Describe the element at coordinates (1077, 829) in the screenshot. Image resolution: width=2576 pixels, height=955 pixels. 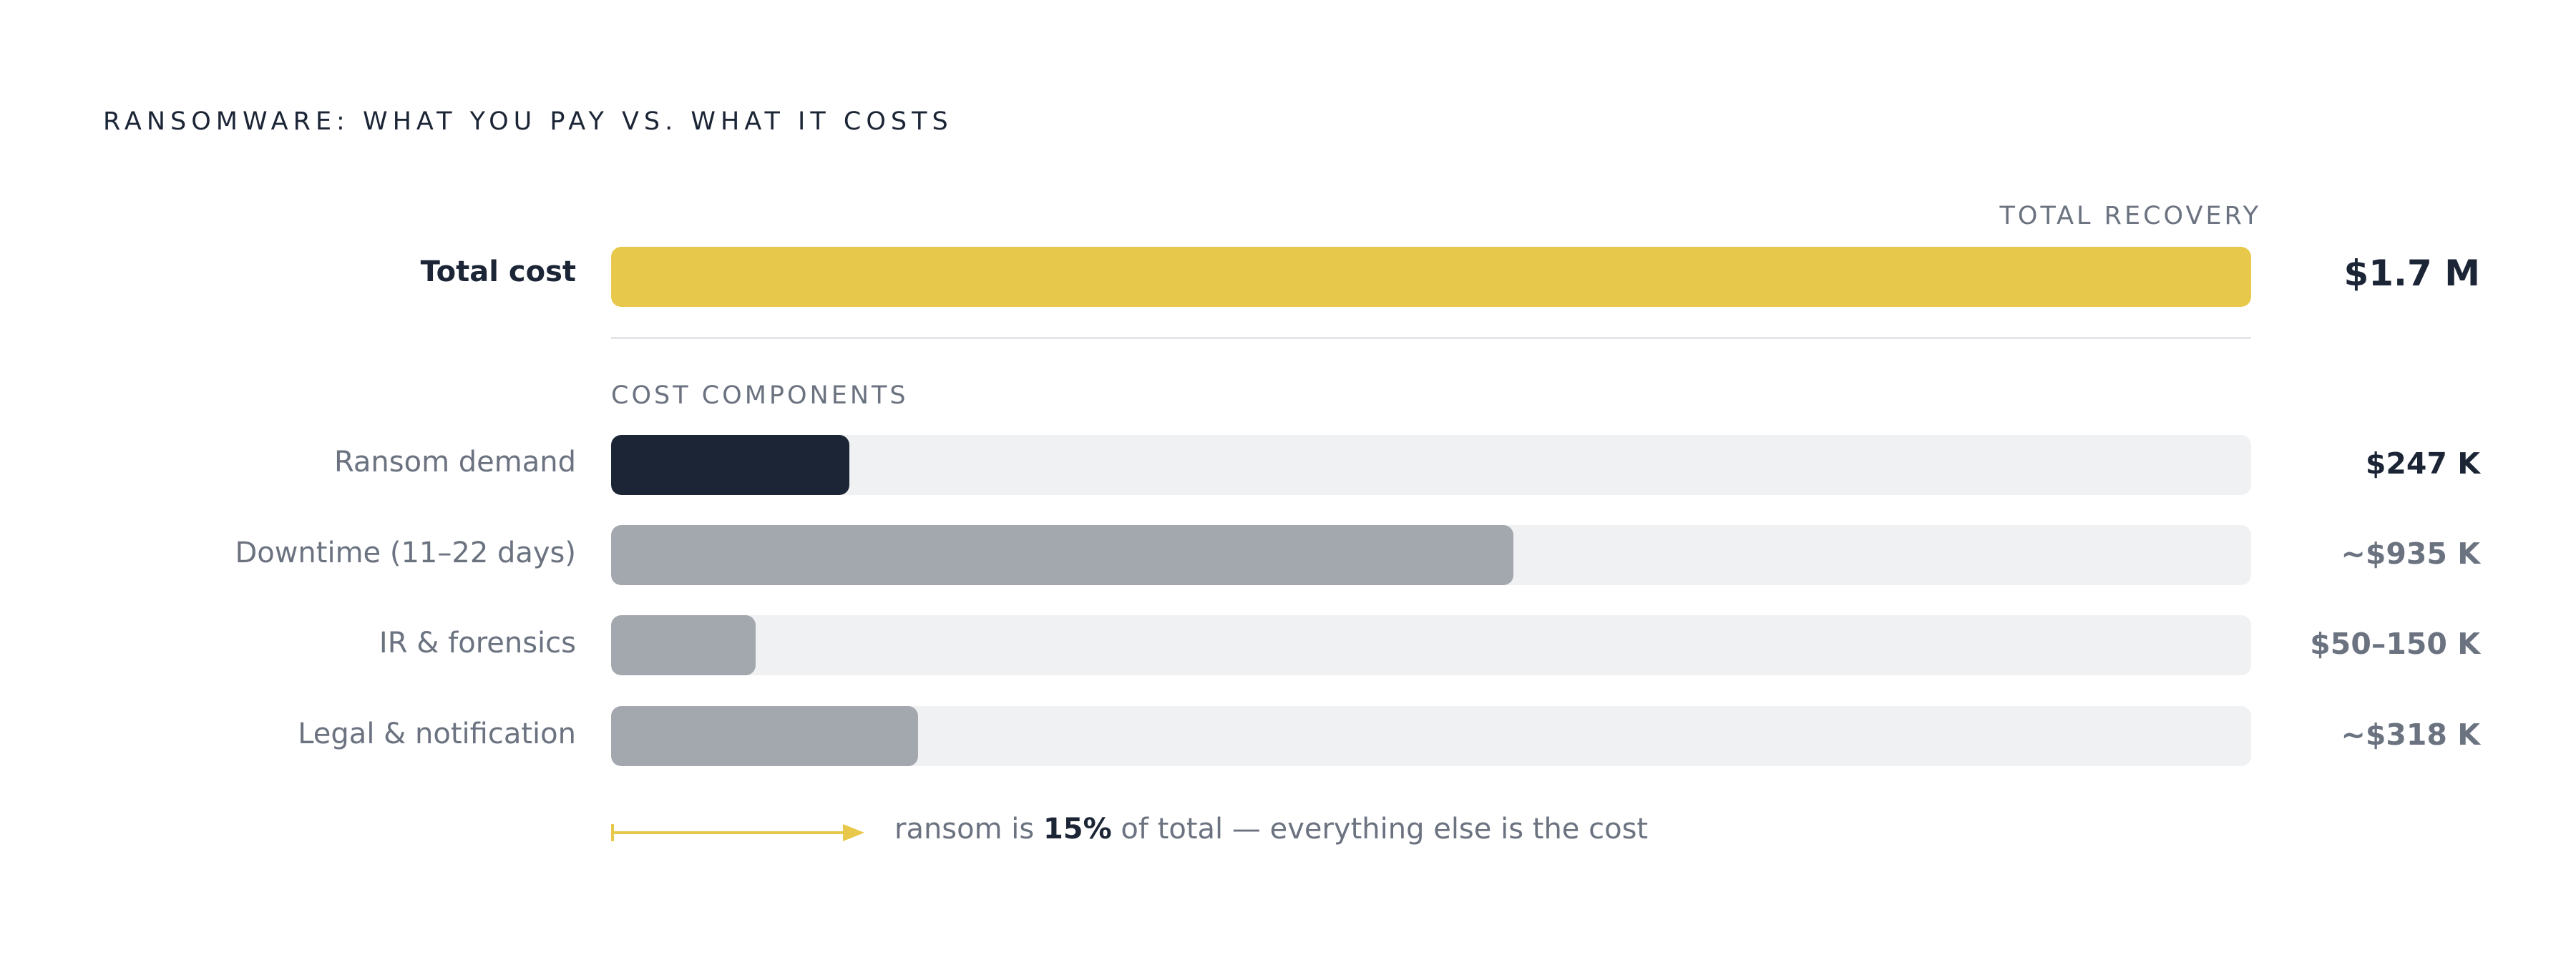
I see `footnote-percentage: 15%` at that location.